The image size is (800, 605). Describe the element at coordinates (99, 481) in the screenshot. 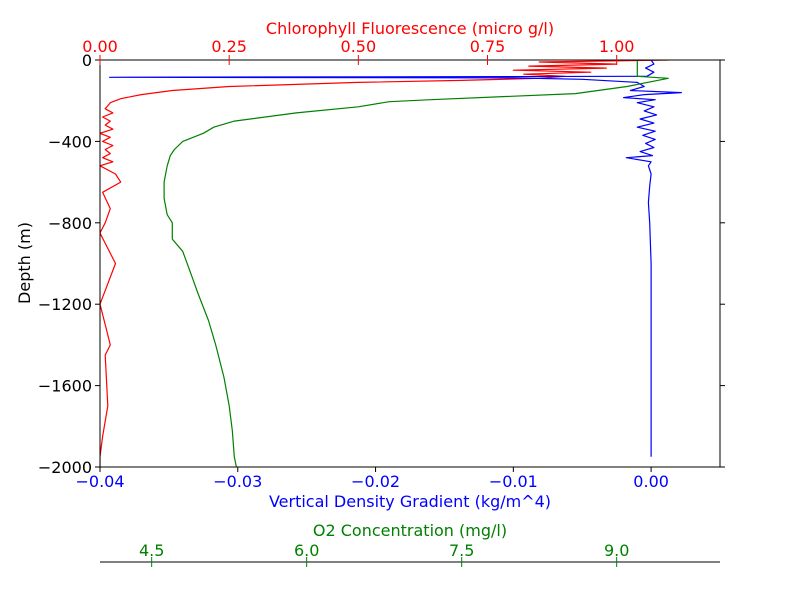

I see `bottom-tick-label: −0.04` at that location.